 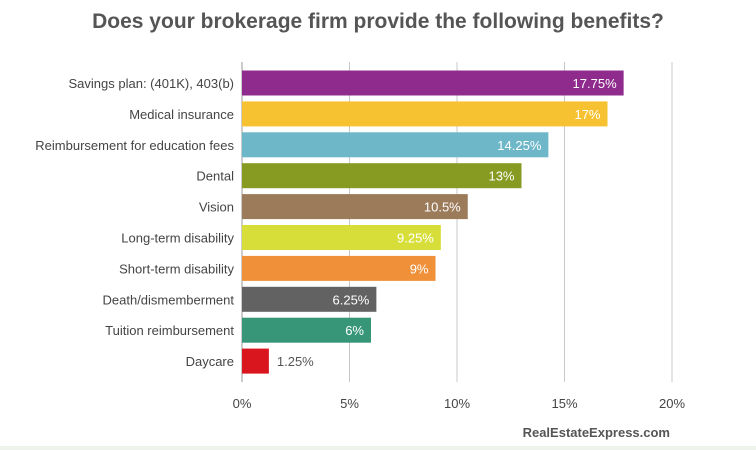 I want to click on x-tick-label: 10%, so click(x=457, y=403).